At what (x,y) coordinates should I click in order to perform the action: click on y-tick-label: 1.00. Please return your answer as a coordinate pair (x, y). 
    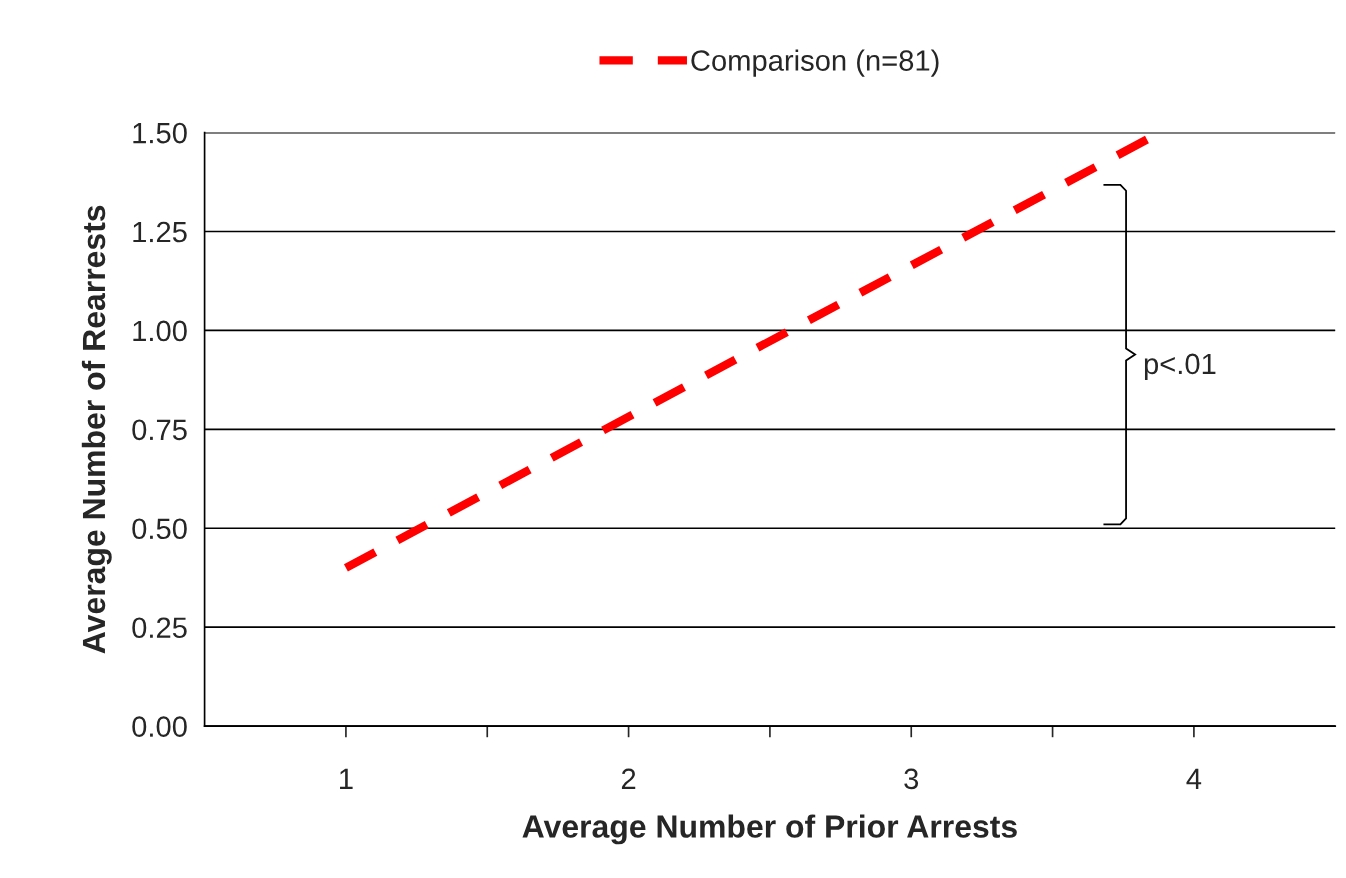
    Looking at the image, I should click on (160, 331).